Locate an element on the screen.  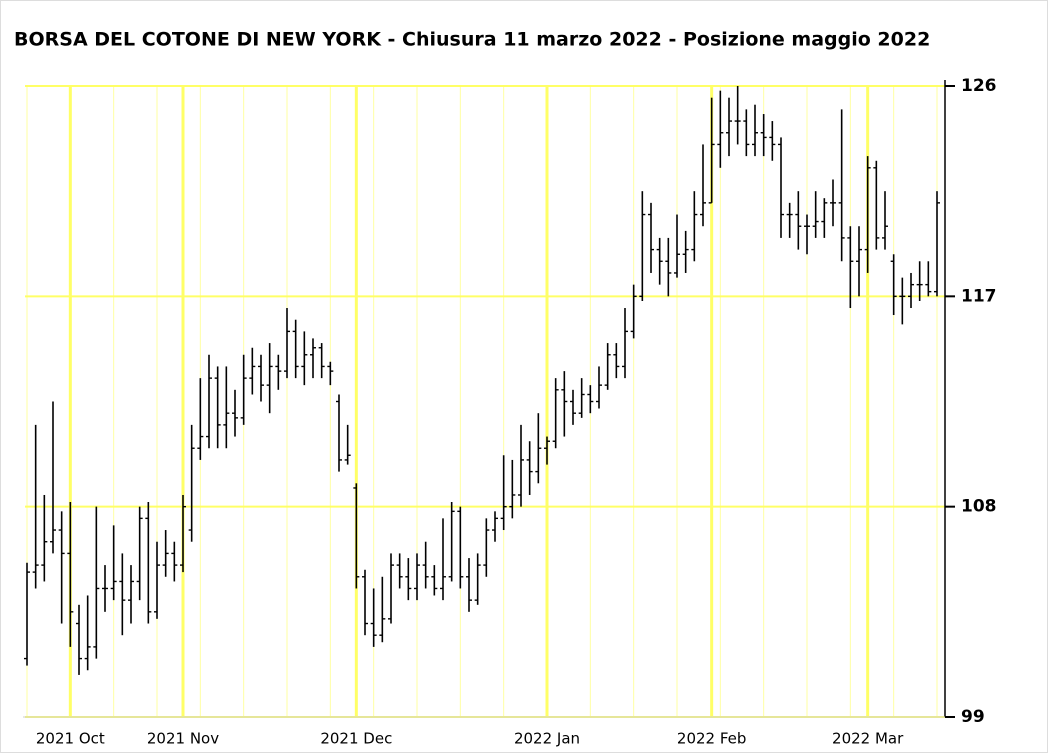
x-tick-label: 2022 Feb is located at coordinates (712, 739).